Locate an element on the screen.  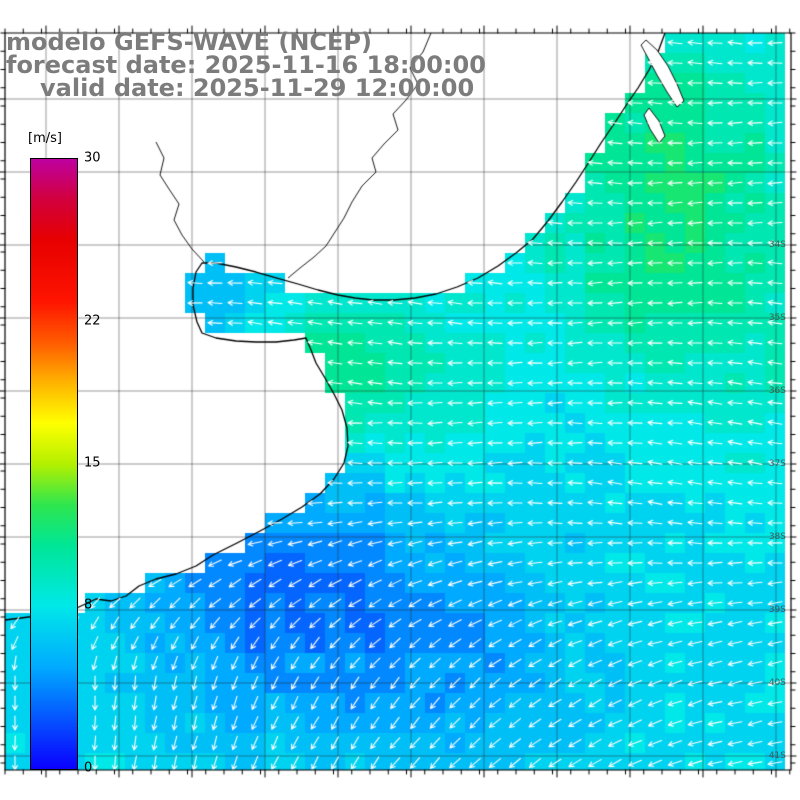
latitude-label: 34S is located at coordinates (777, 245).